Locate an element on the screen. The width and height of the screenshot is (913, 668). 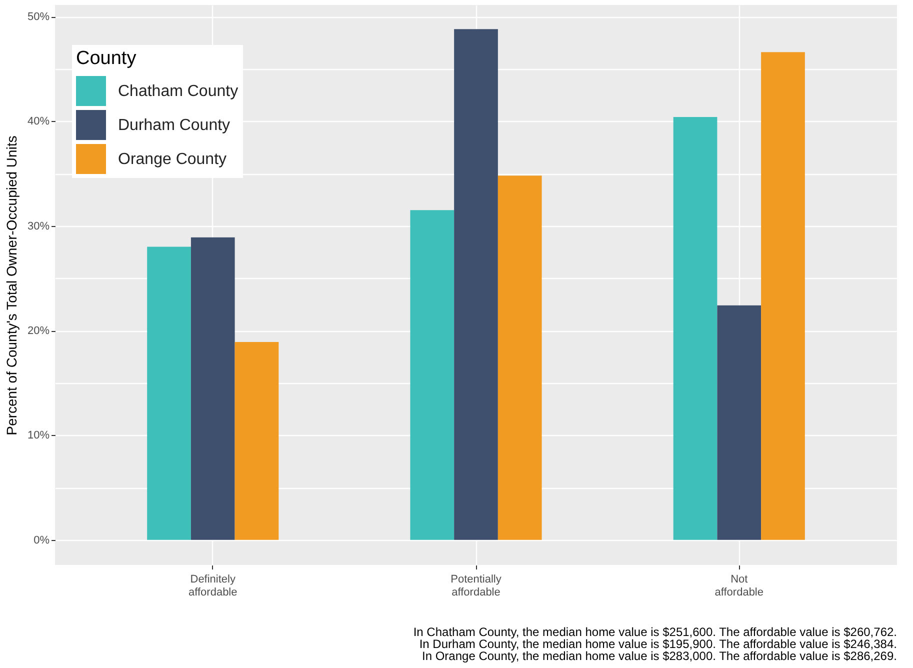
legend-label: Chatham County is located at coordinates (178, 91).